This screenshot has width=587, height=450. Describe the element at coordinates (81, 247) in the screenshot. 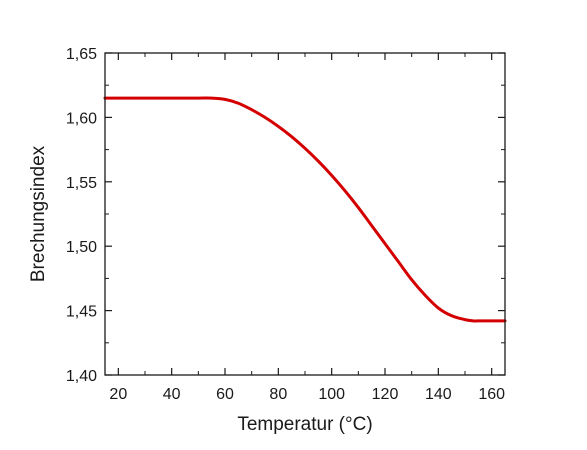

I see `y-tick-label: 1,50` at that location.